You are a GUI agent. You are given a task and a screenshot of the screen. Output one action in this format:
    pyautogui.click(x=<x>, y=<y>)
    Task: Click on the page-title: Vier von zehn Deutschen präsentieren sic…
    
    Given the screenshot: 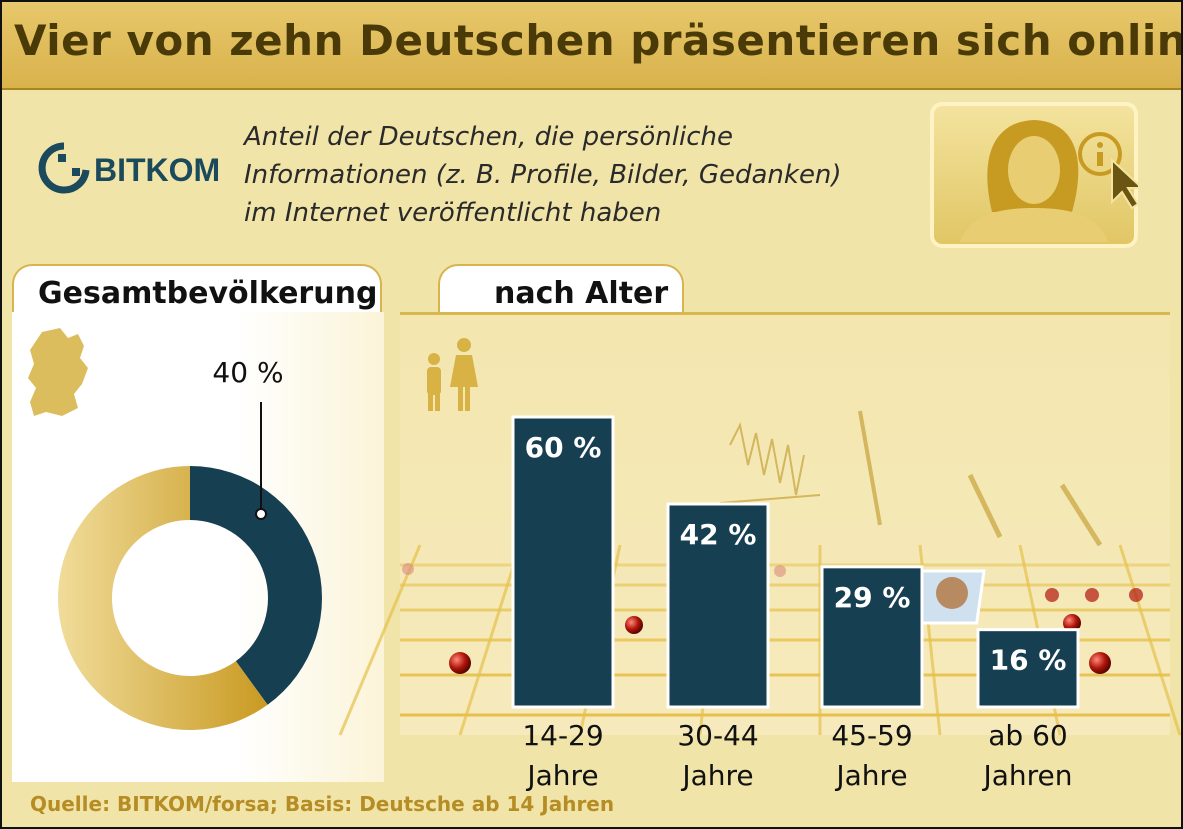 What is the action you would take?
    pyautogui.click(x=598, y=40)
    